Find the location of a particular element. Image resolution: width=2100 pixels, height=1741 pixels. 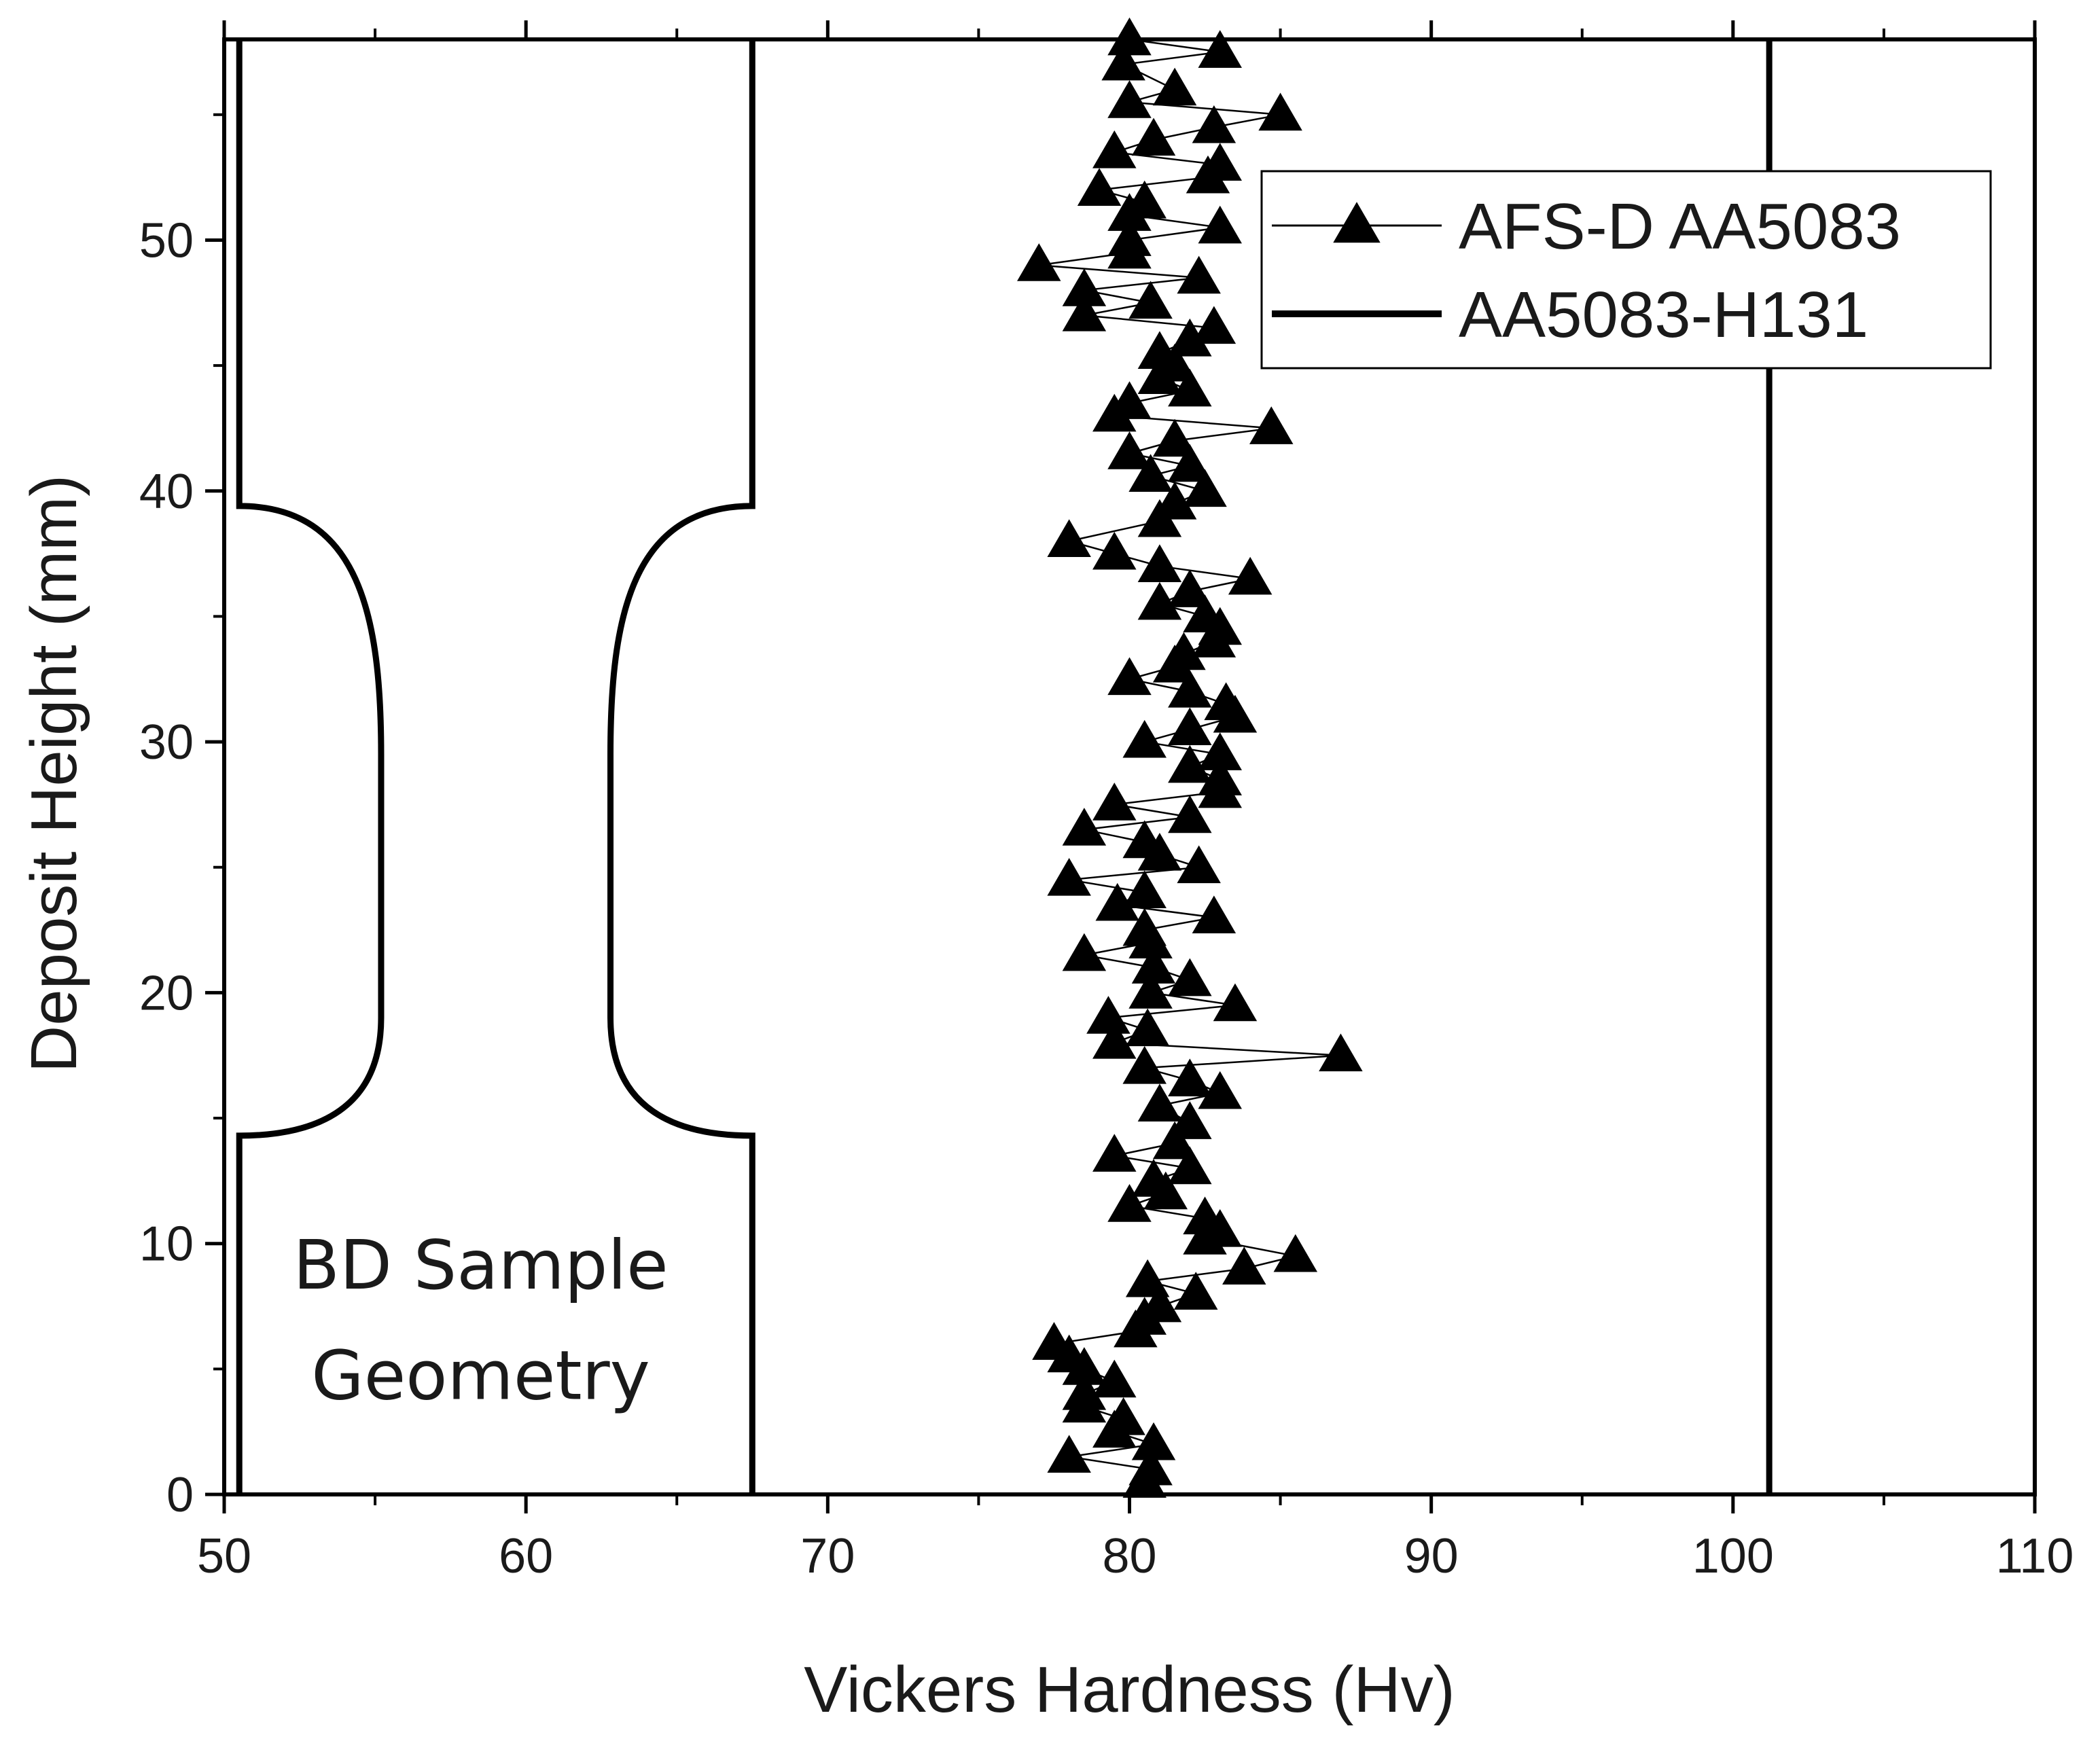

legend-label-h131: AA5083-H131 is located at coordinates (1663, 315).